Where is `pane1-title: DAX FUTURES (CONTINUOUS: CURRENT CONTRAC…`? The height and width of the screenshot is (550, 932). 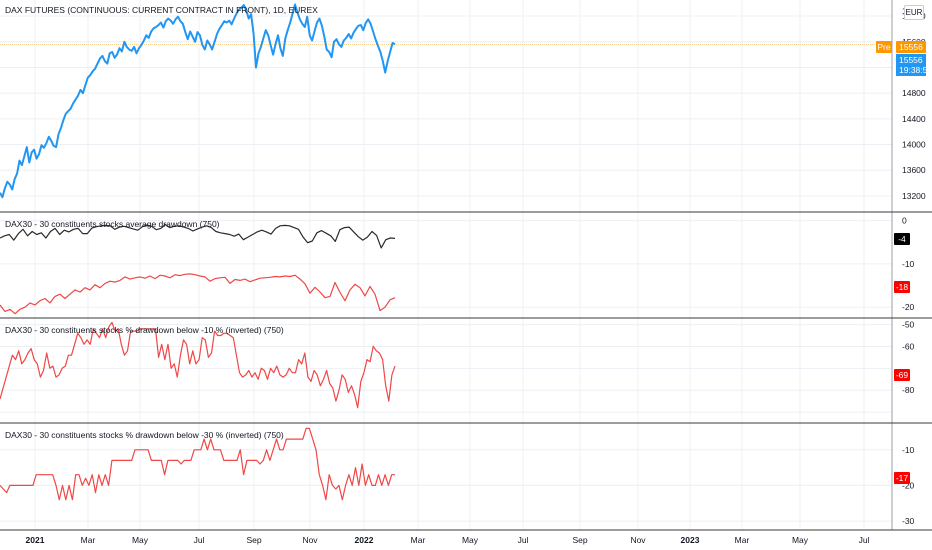 pane1-title: DAX FUTURES (CONTINUOUS: CURRENT CONTRAC… is located at coordinates (161, 10).